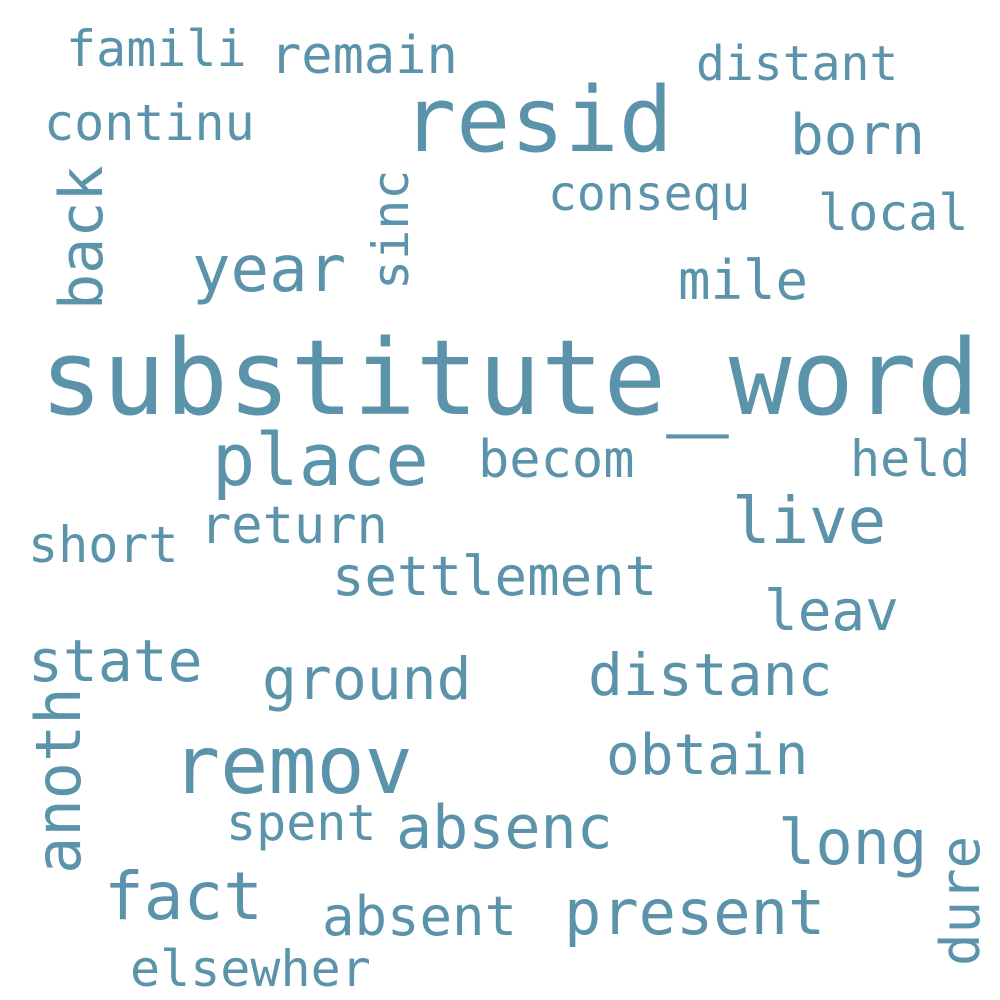 The width and height of the screenshot is (1000, 1000). What do you see at coordinates (320, 460) in the screenshot?
I see `word-place: place` at bounding box center [320, 460].